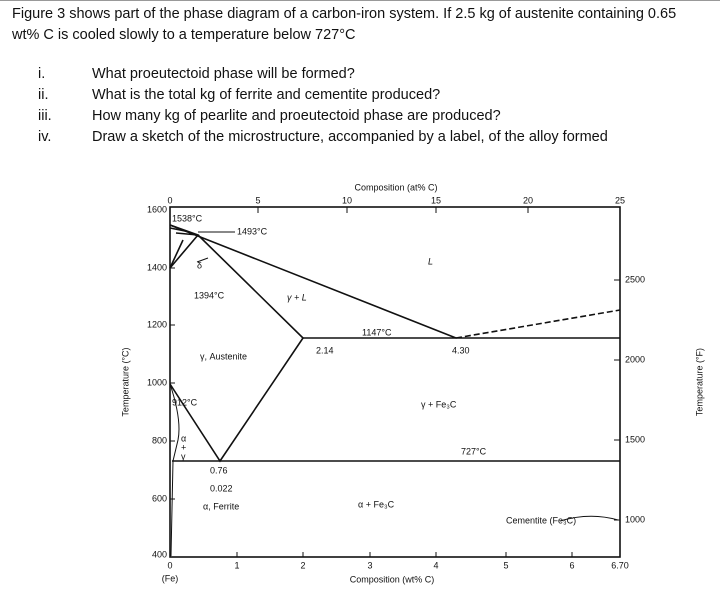  What do you see at coordinates (297, 297) in the screenshot?
I see `diagram-label: γ + L` at bounding box center [297, 297].